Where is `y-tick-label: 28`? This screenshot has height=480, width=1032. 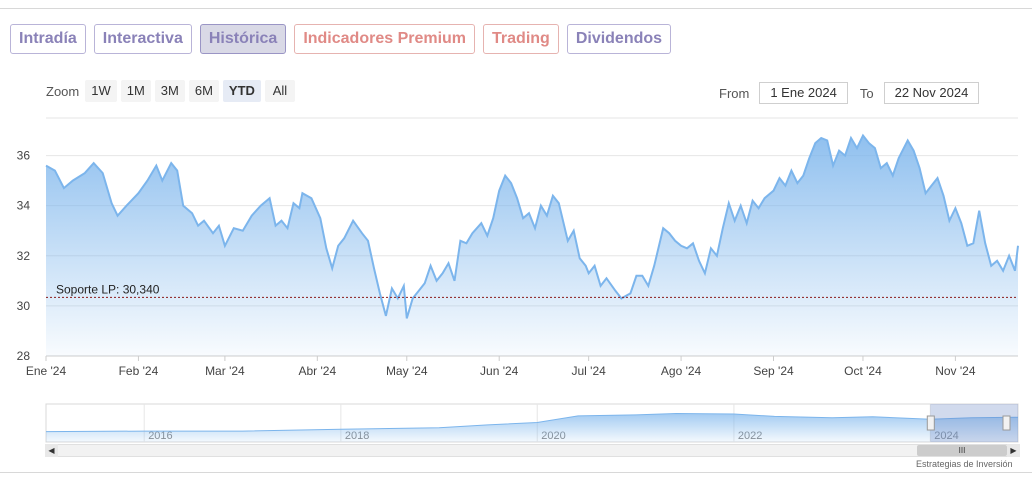 y-tick-label: 28 is located at coordinates (24, 356).